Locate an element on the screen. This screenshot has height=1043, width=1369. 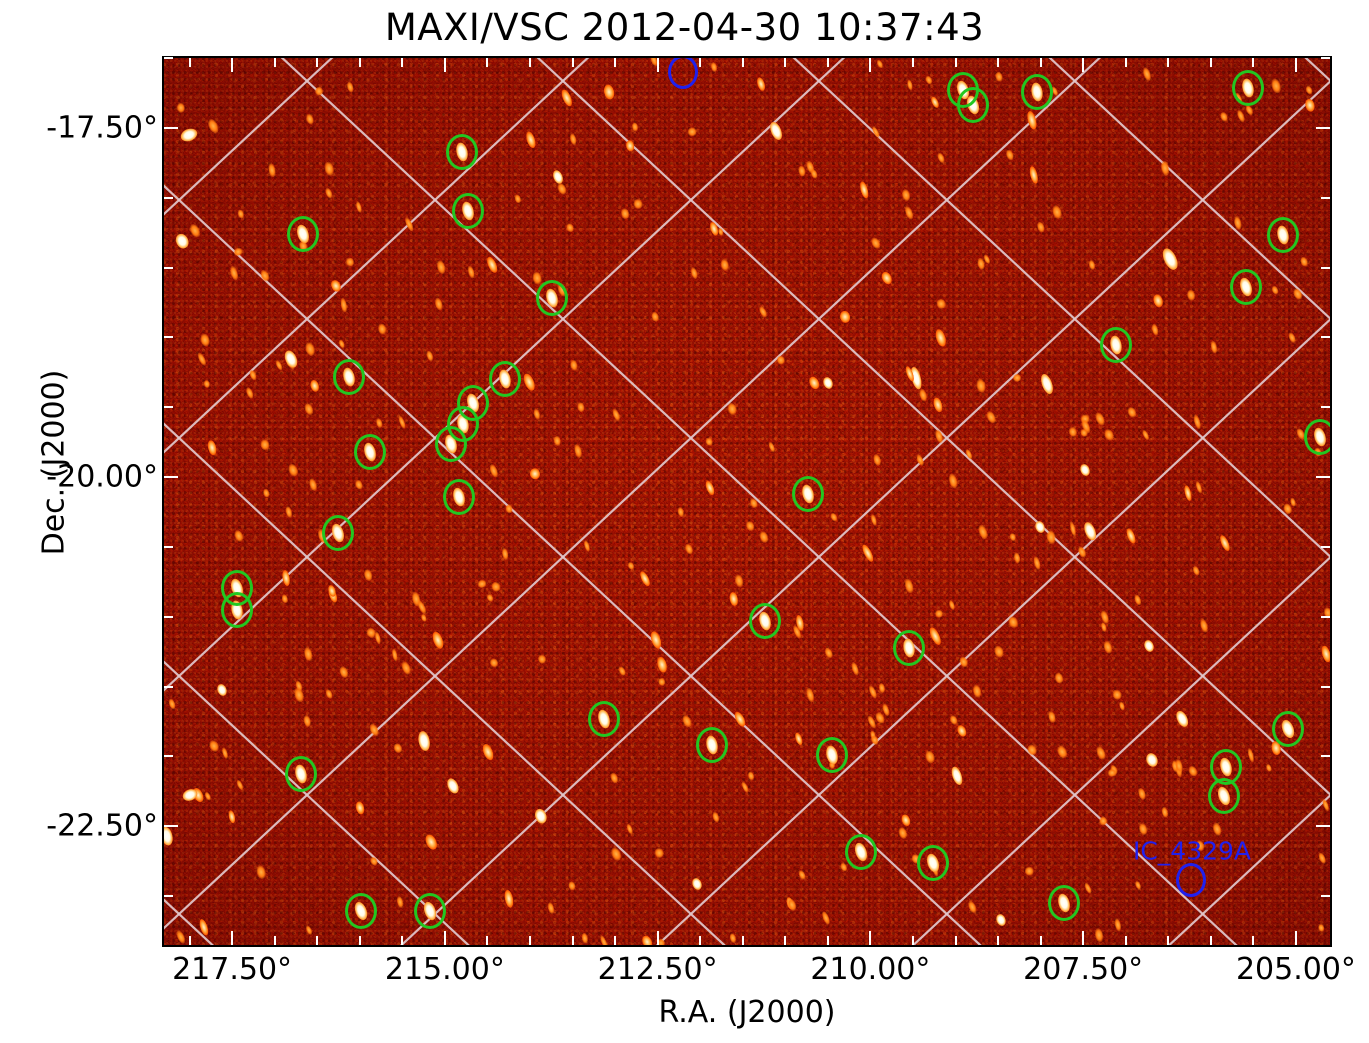
y-tick-major-left is located at coordinates (171, 477).